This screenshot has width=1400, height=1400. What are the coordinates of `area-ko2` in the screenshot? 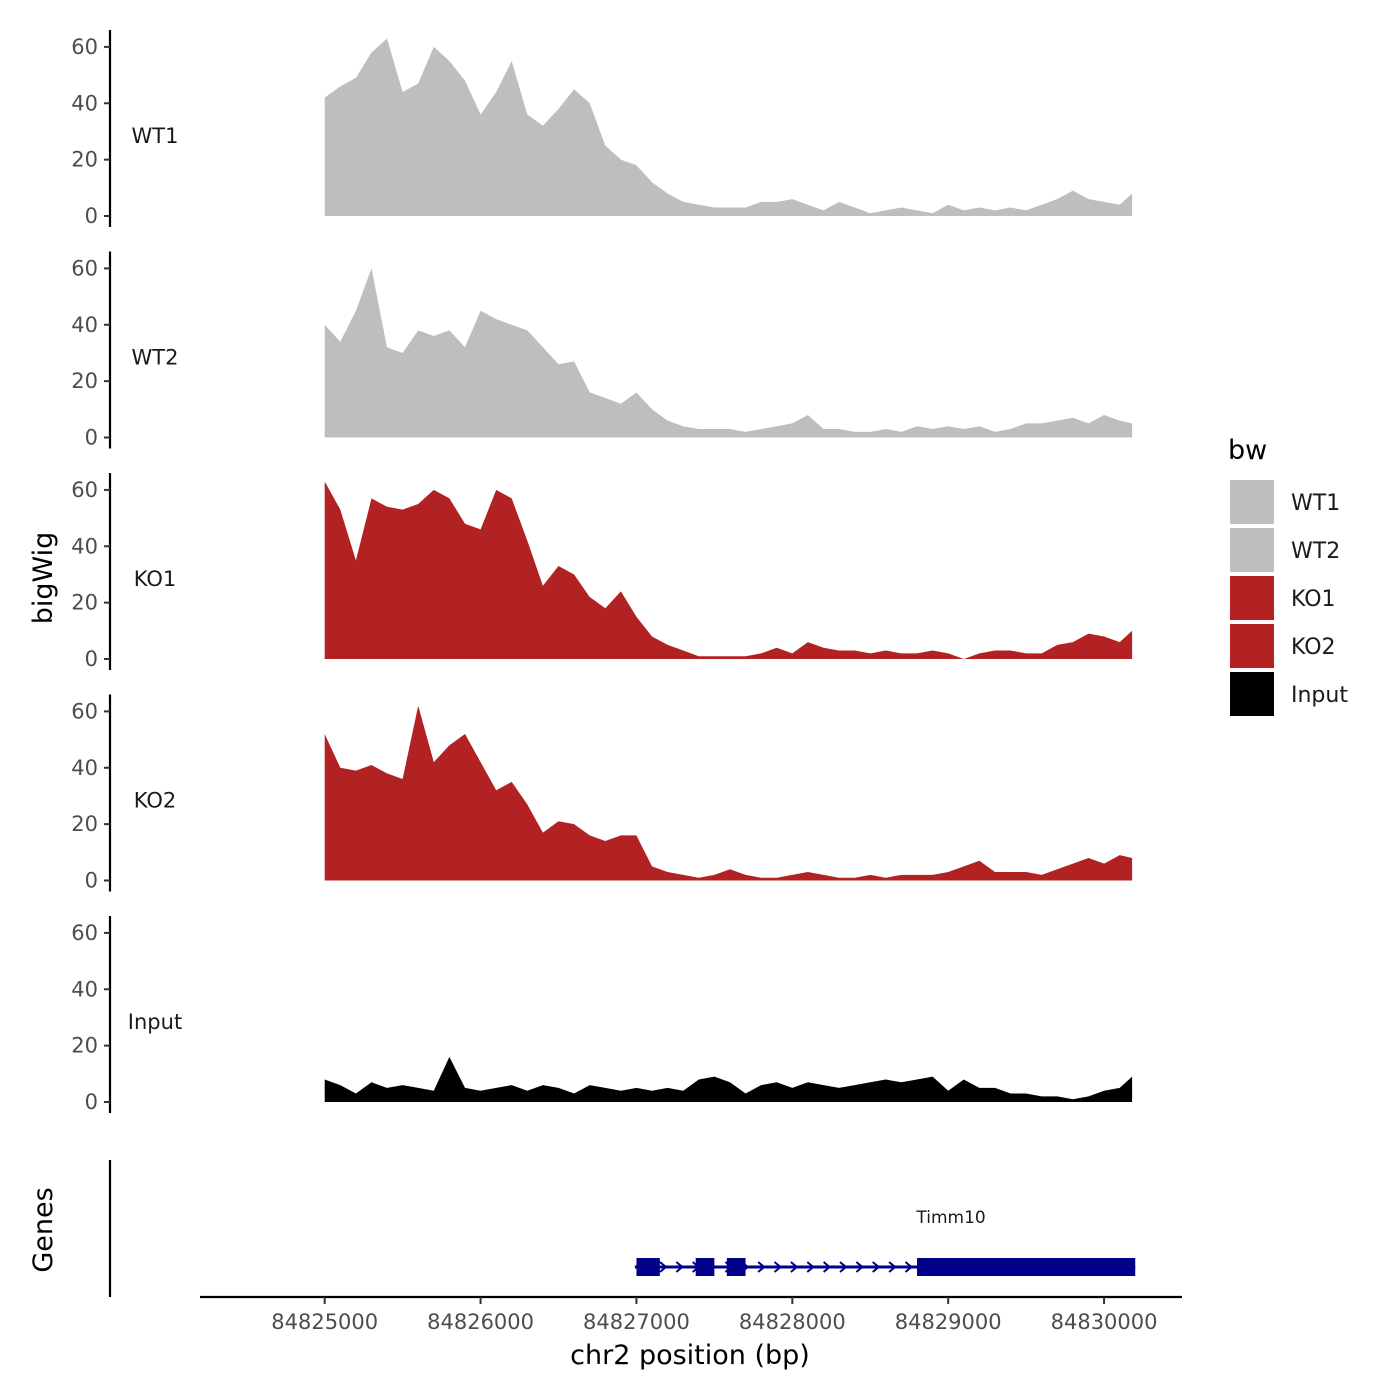 It's located at (728, 793).